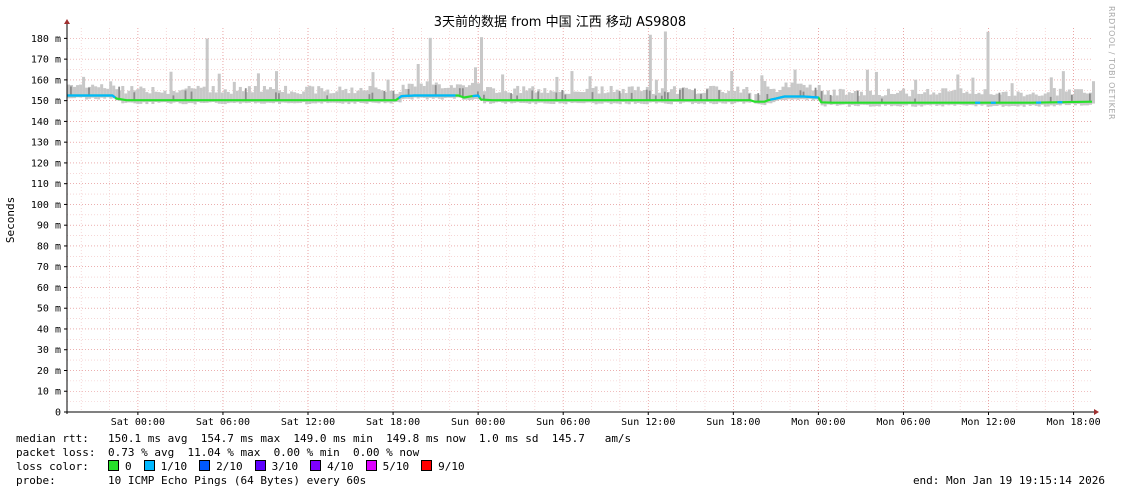  What do you see at coordinates (46, 60) in the screenshot?
I see `y-tick-label: 170 m` at bounding box center [46, 60].